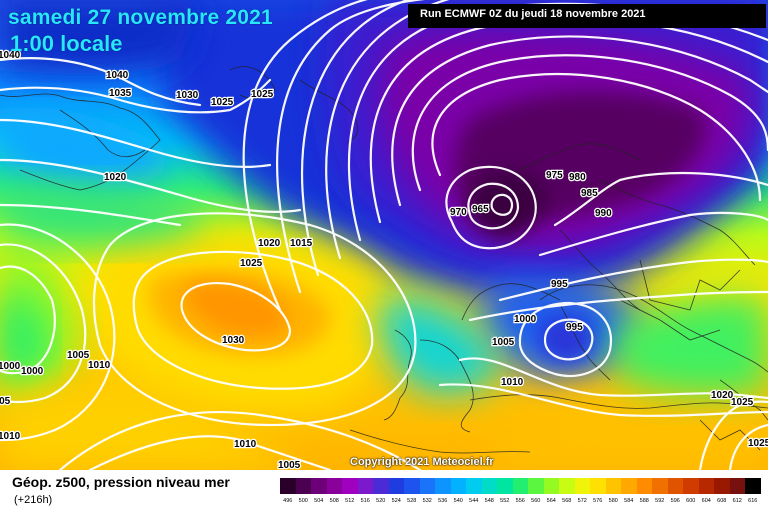 The image size is (768, 512). What do you see at coordinates (319, 501) in the screenshot?
I see `color-scale-label: 504` at bounding box center [319, 501].